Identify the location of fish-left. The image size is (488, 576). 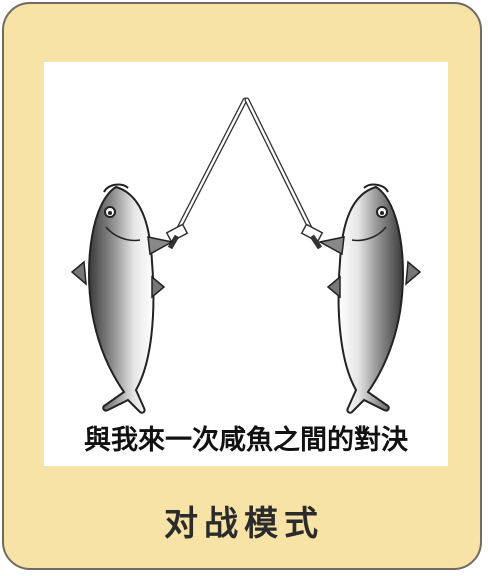
(122, 298).